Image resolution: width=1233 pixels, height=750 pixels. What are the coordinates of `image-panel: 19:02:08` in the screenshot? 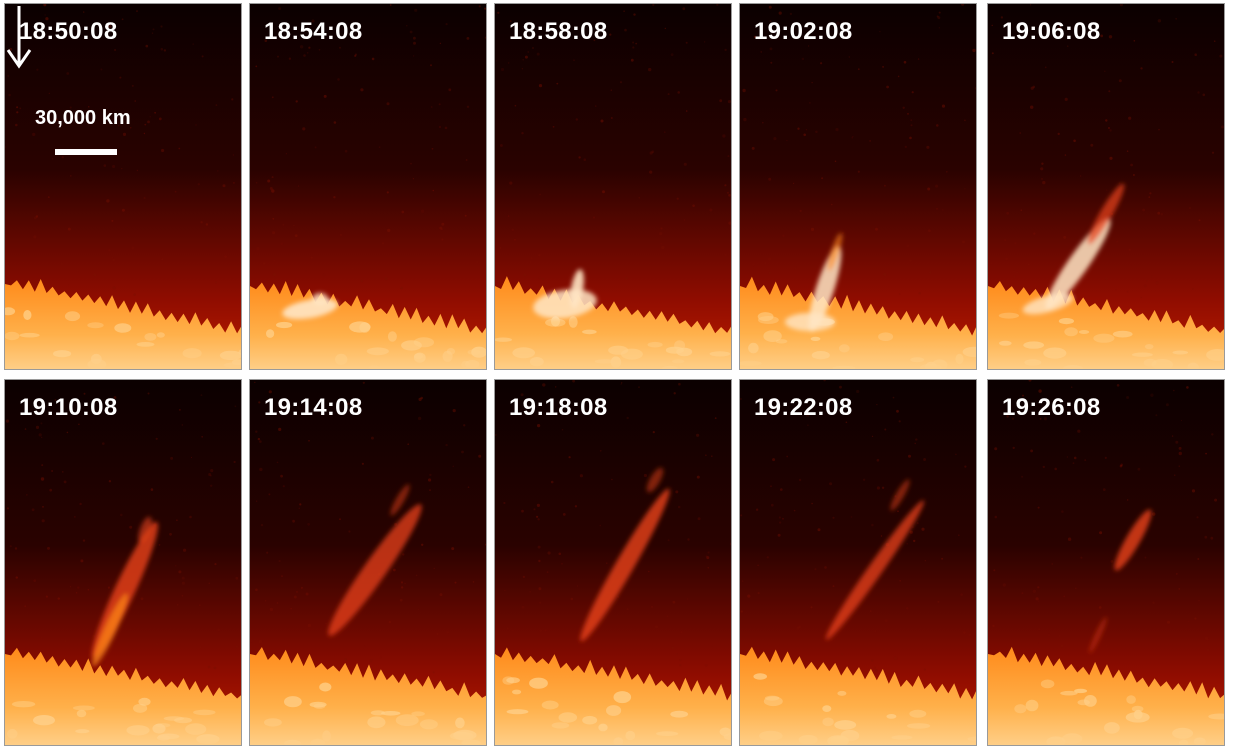 It's located at (858, 186).